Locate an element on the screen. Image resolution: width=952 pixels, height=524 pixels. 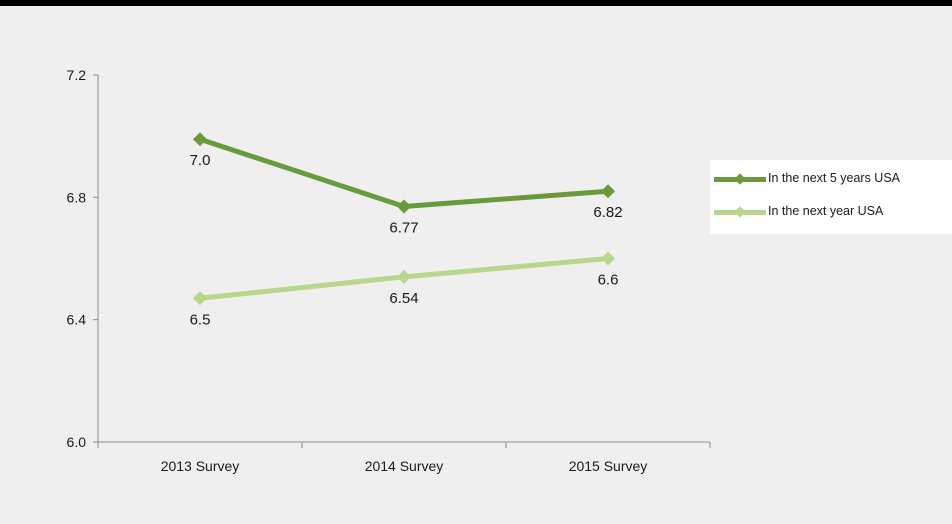
legend-label-series-2: In the next year USA is located at coordinates (826, 211).